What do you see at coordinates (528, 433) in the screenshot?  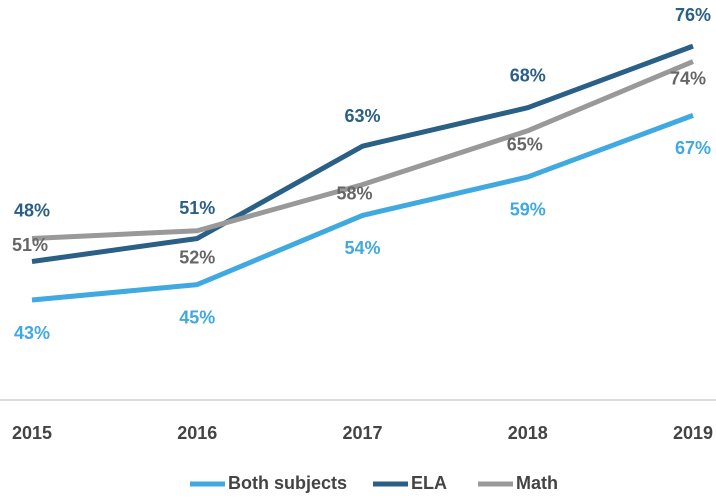 I see `x-tick-label: 2018` at bounding box center [528, 433].